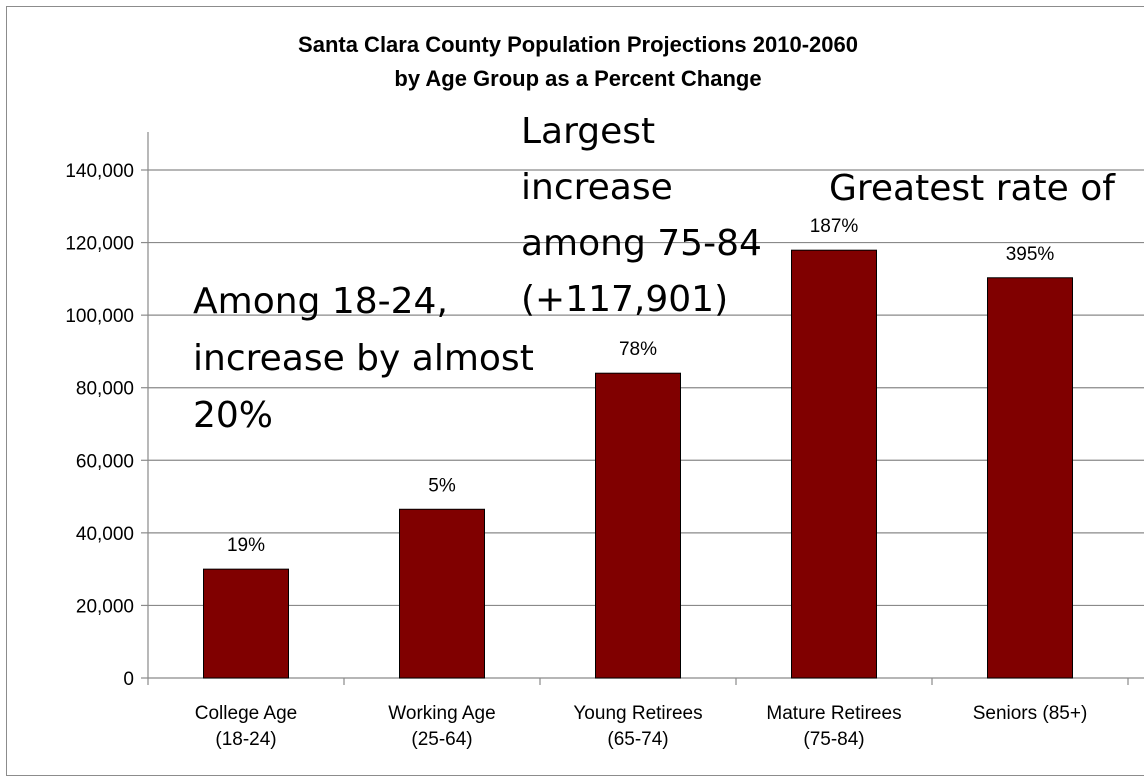  Describe the element at coordinates (441, 713) in the screenshot. I see `category-label: Working Age` at that location.